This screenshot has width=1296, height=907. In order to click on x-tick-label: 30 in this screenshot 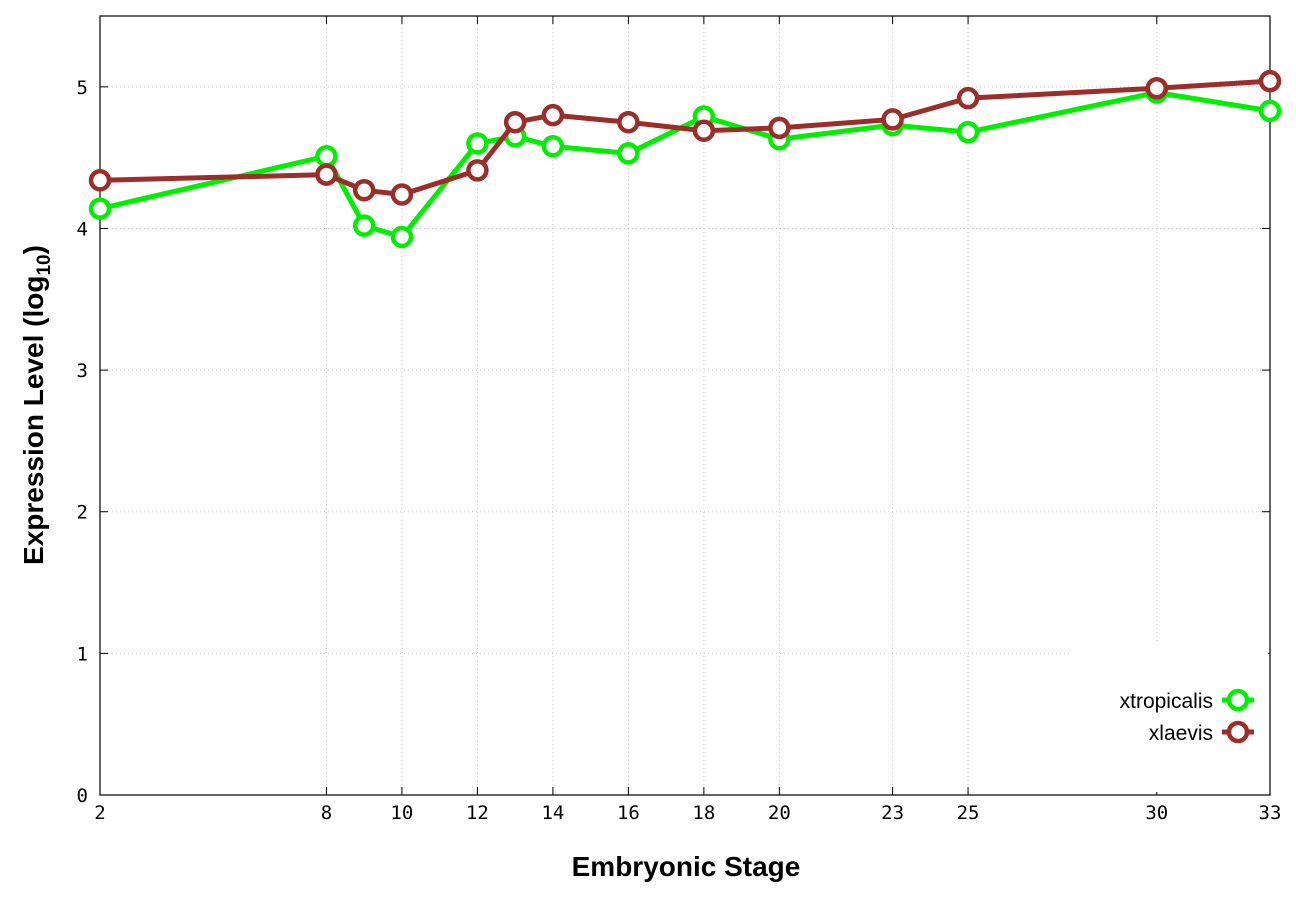, I will do `click(1156, 813)`.